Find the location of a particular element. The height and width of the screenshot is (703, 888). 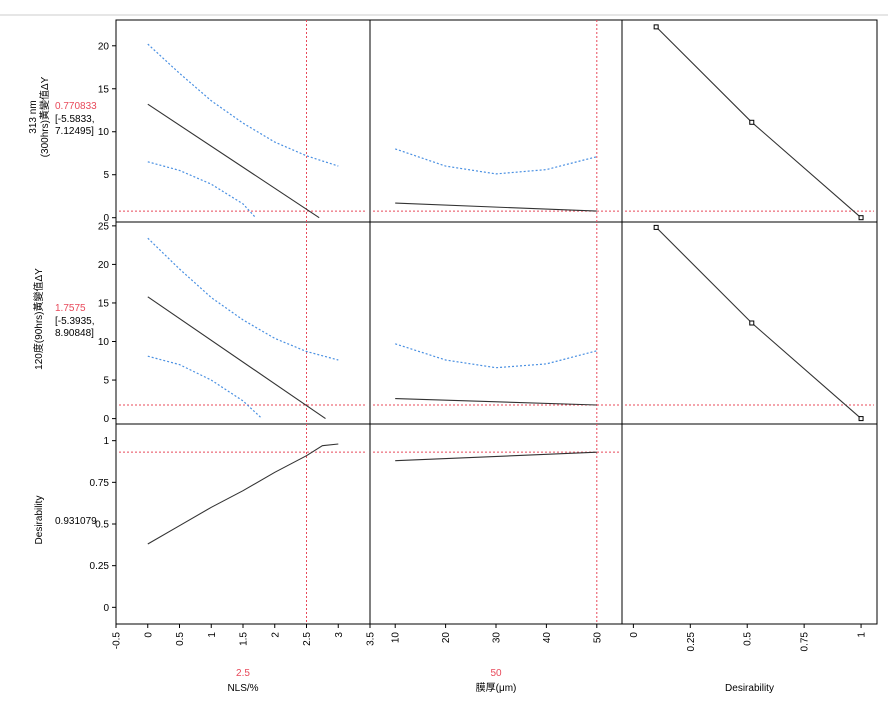

confidence-interval: [-5.5833, is located at coordinates (74, 119).